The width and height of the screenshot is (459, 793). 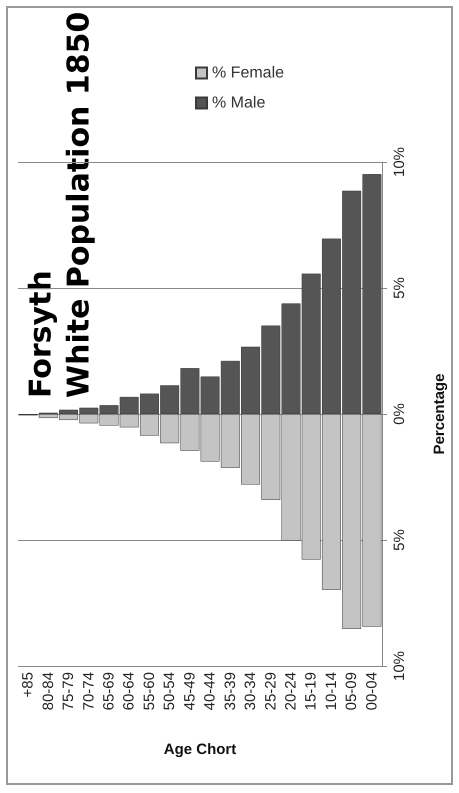 What do you see at coordinates (169, 691) in the screenshot?
I see `x-tick-label: 50-54` at bounding box center [169, 691].